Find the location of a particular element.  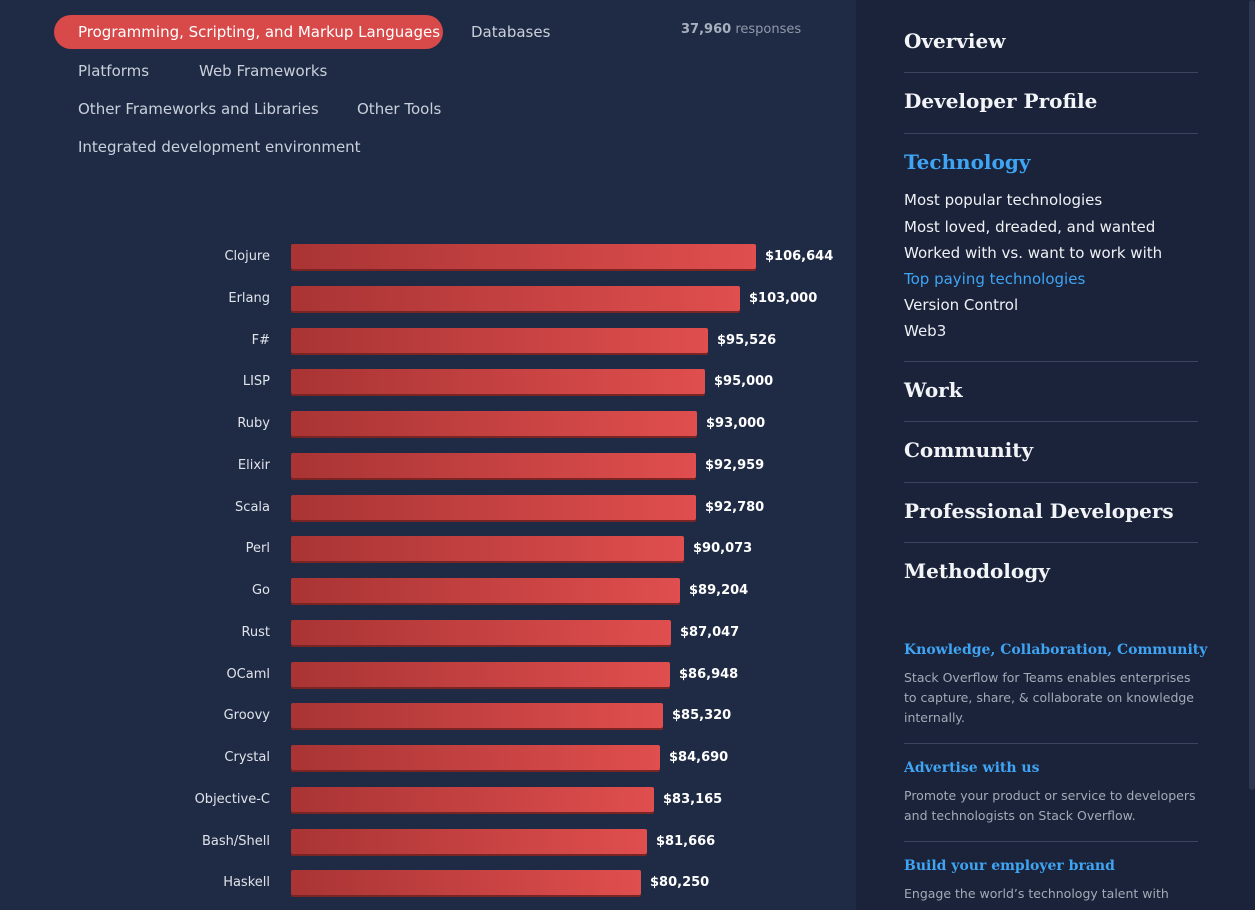

promo-employer-brand-title: Build your employer brand is located at coordinates (1009, 866).